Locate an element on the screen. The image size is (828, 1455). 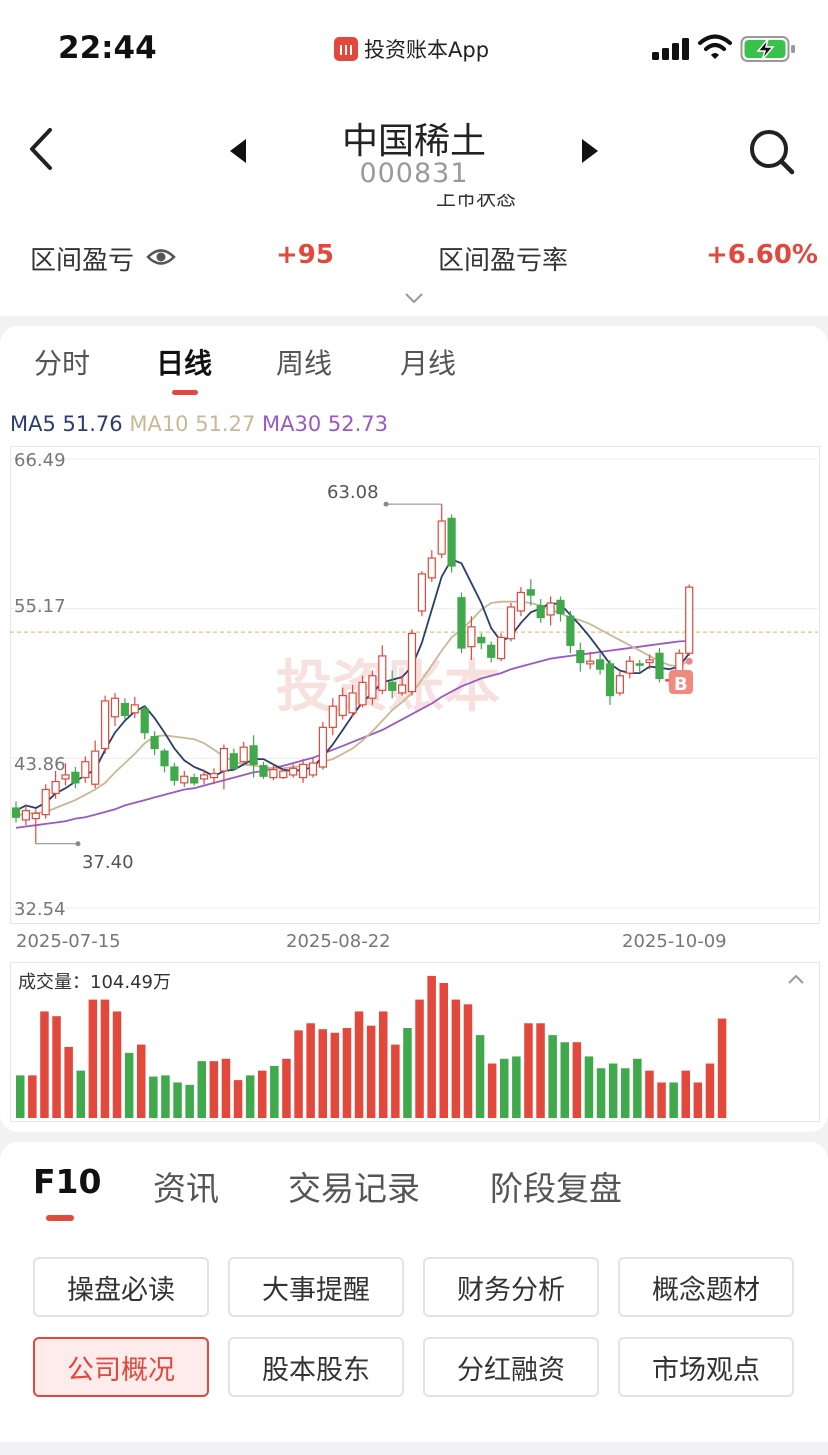
x-tick-label: 2025-07-15 is located at coordinates (68, 941).